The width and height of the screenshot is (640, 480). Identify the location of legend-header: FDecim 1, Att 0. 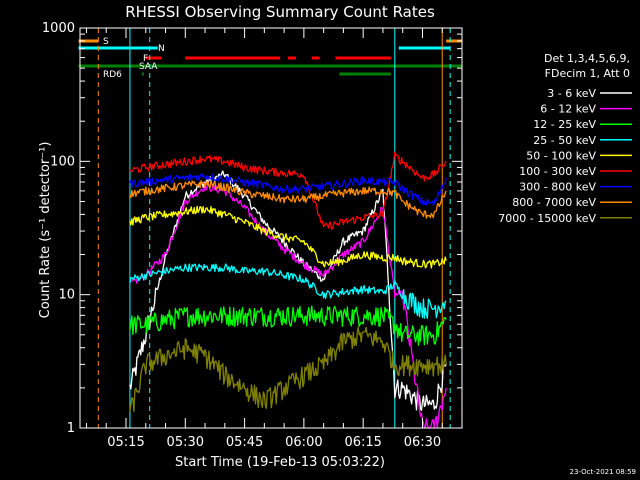
(587, 73).